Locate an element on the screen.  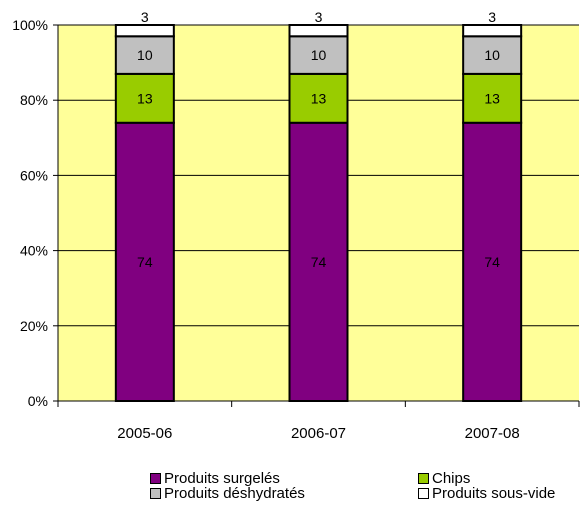
legend-label: Produits surgelés is located at coordinates (222, 478).